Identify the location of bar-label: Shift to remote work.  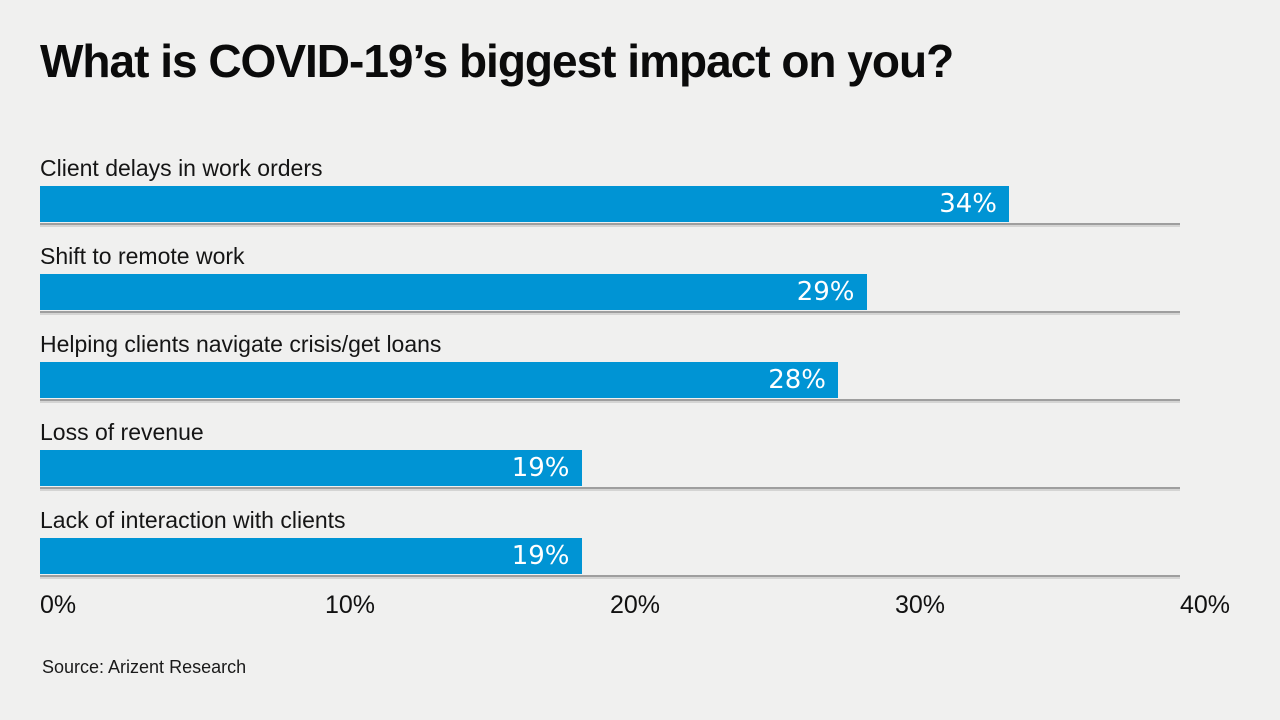
(142, 256).